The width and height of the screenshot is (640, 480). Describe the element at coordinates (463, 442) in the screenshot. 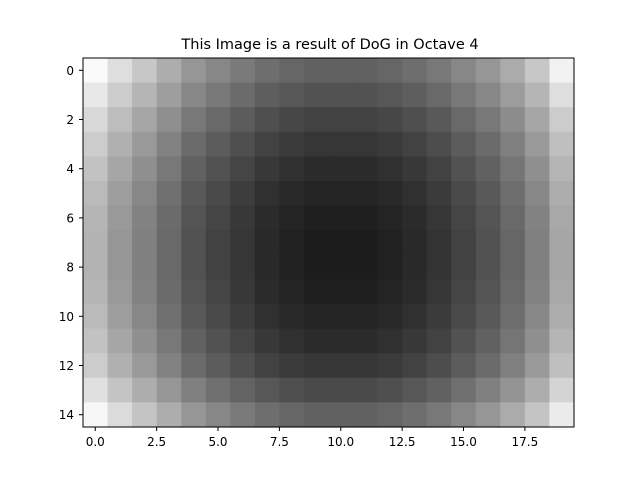

I see `x-tick-label: 15.0` at that location.